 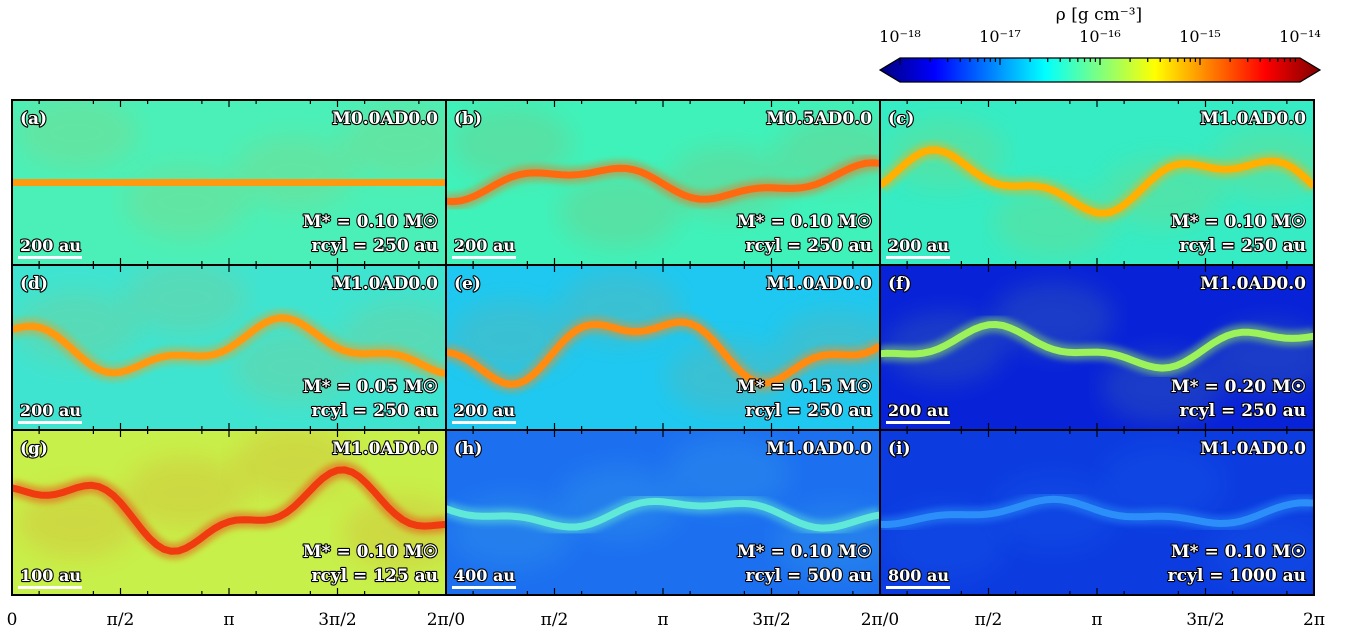 What do you see at coordinates (34, 449) in the screenshot?
I see `panel-letter: (g)` at bounding box center [34, 449].